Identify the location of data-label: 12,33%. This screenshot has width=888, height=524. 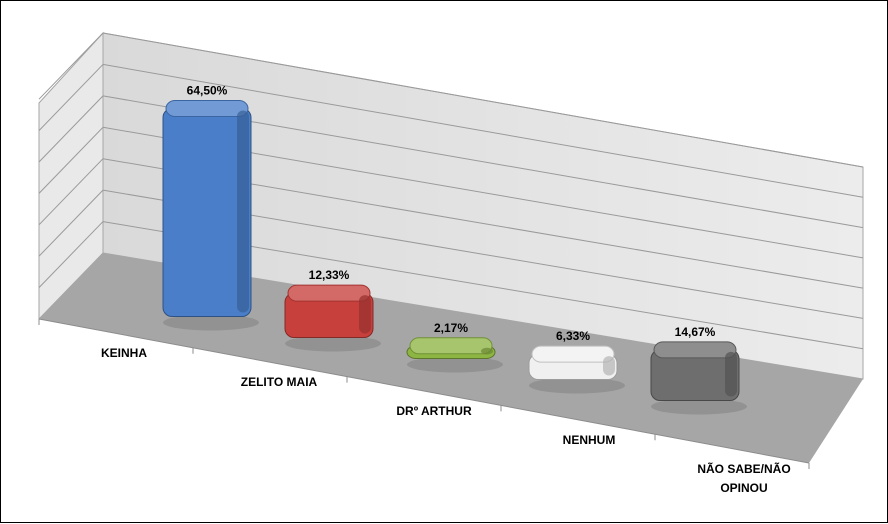
(329, 275).